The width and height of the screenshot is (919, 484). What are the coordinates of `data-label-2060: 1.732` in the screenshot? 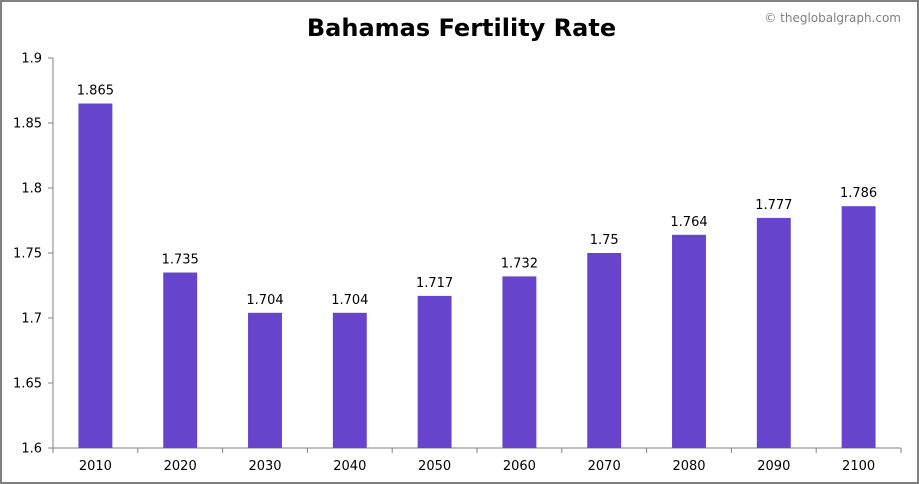 It's located at (519, 263).